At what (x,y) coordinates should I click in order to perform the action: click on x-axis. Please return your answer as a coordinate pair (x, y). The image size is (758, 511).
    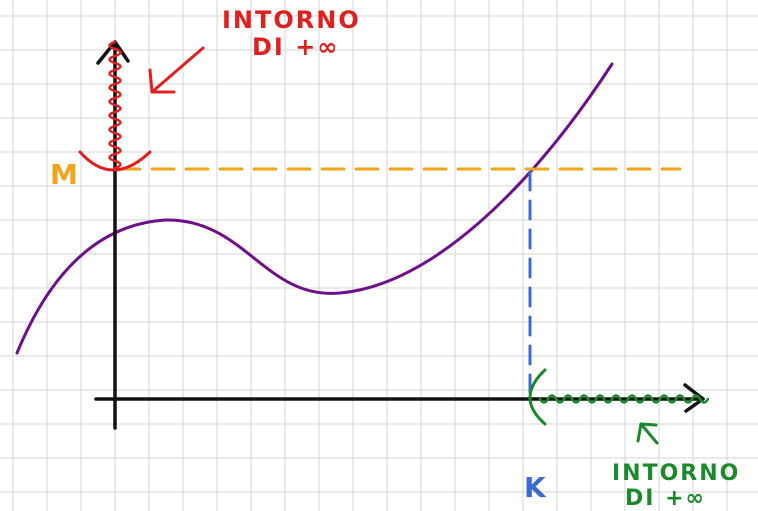
    Looking at the image, I should click on (399, 398).